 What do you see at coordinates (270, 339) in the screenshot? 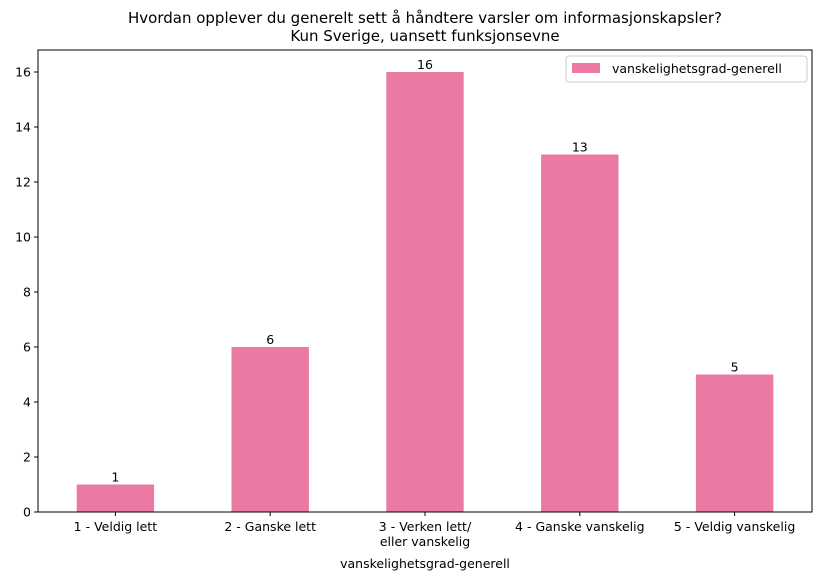
I see `data-label: 6` at bounding box center [270, 339].